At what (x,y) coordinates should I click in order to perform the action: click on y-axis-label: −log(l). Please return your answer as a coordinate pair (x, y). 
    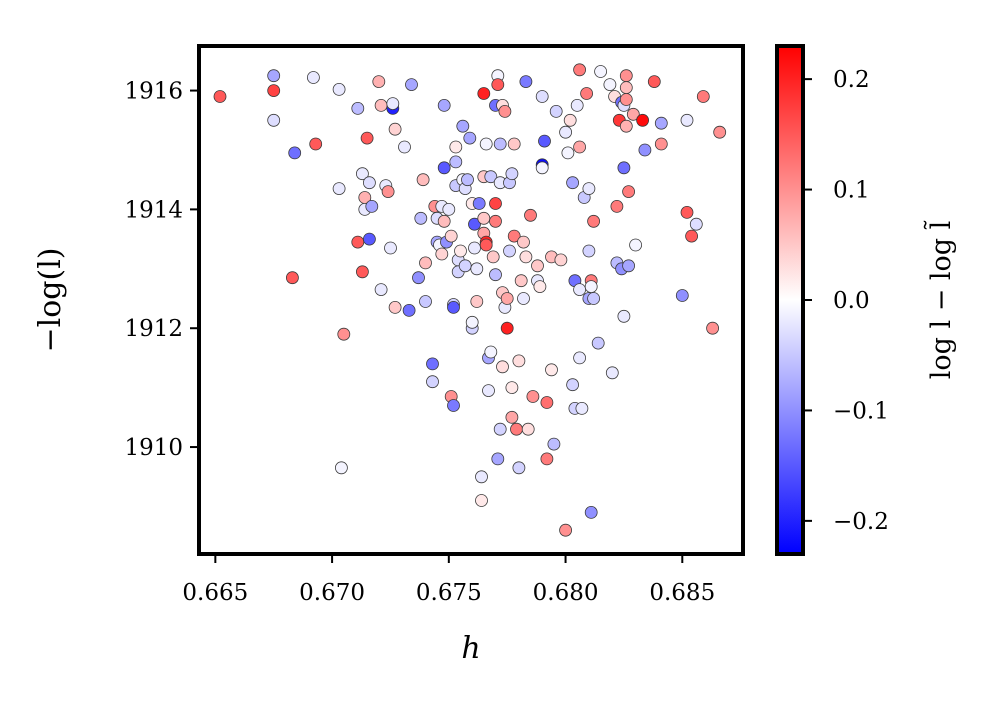
    Looking at the image, I should click on (50, 300).